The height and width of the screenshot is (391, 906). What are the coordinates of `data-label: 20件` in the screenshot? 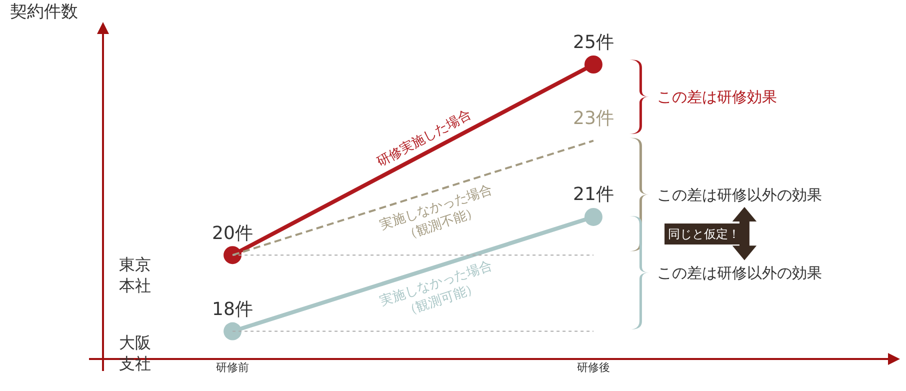 It's located at (232, 233).